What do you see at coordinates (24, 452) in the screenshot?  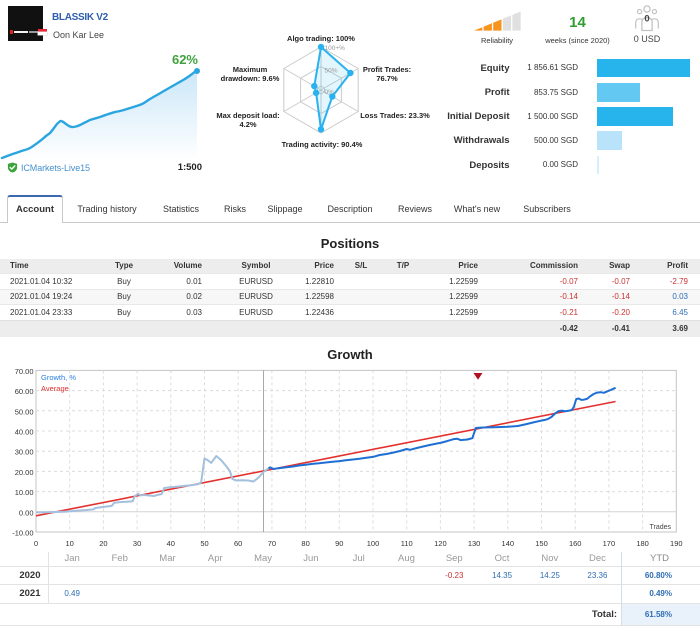 I see `svg-text: 30.00` at bounding box center [24, 452].